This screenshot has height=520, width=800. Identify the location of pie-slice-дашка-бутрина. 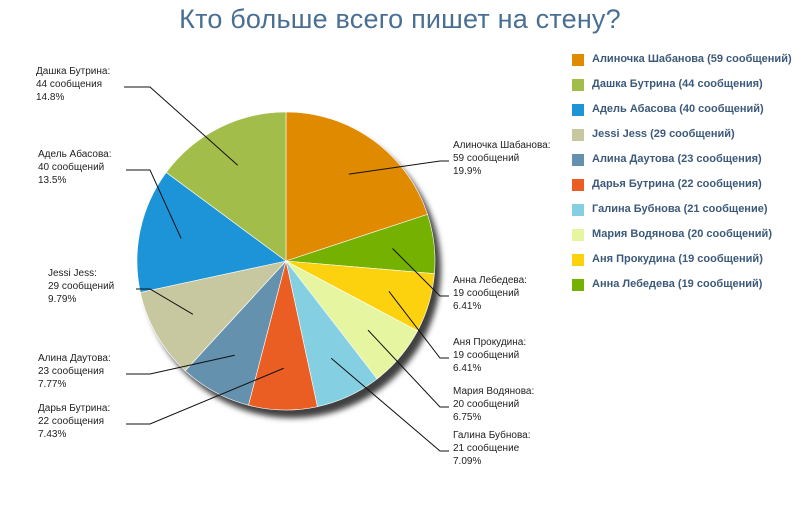
(226, 186).